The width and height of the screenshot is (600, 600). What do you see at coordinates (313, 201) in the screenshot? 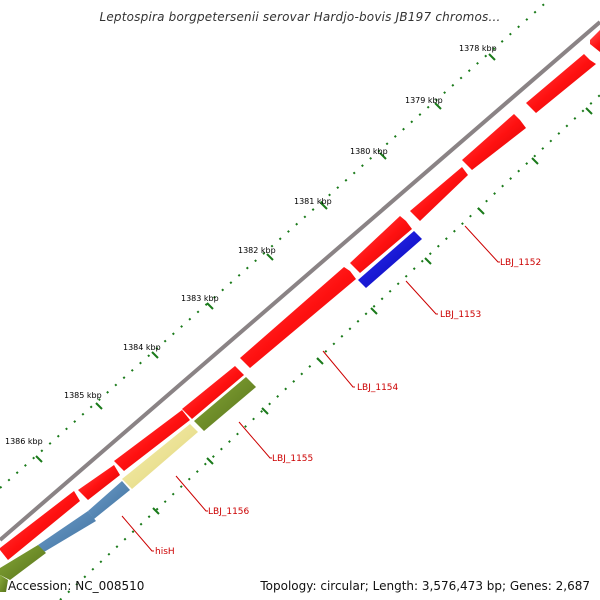
I see `tick-label-1381: 1381 kbp` at bounding box center [313, 201].